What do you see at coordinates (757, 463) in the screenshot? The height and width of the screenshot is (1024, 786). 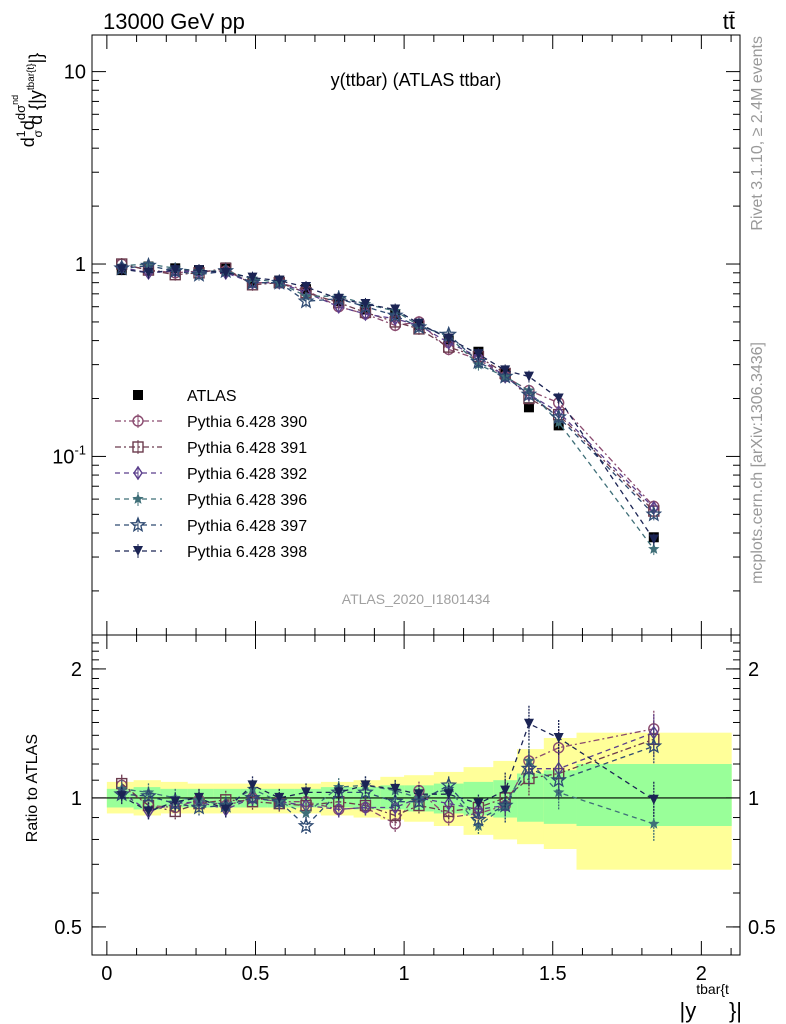 I see `mcplots-label: mcplots.cern.ch [arXiv:1306.3436]` at bounding box center [757, 463].